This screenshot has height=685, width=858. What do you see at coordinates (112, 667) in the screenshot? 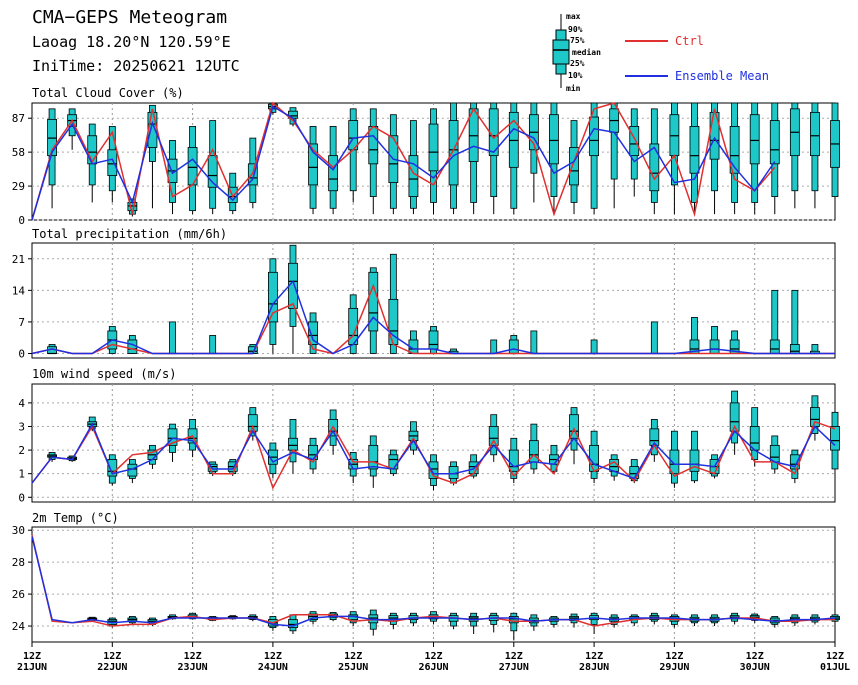
I see `x-tick-date: 22JUN` at bounding box center [112, 667].